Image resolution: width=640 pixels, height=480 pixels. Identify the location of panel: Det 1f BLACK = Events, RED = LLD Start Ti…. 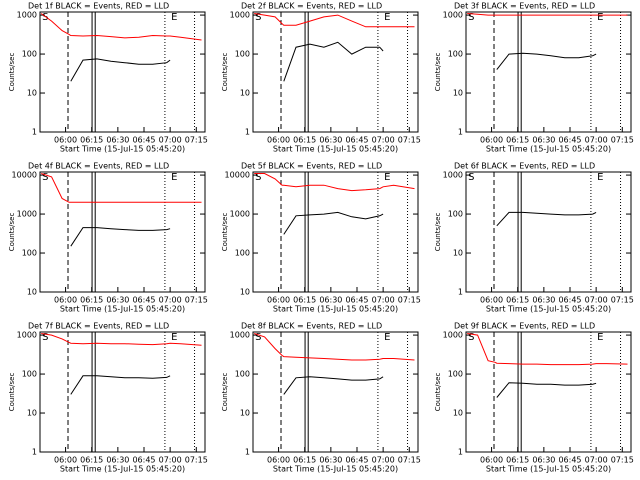
(108, 78).